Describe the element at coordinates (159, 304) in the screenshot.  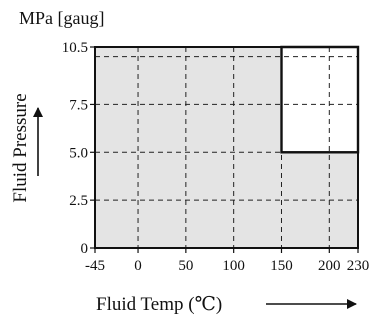
I see `x-axis-title: Fluid Temp (℃)` at that location.